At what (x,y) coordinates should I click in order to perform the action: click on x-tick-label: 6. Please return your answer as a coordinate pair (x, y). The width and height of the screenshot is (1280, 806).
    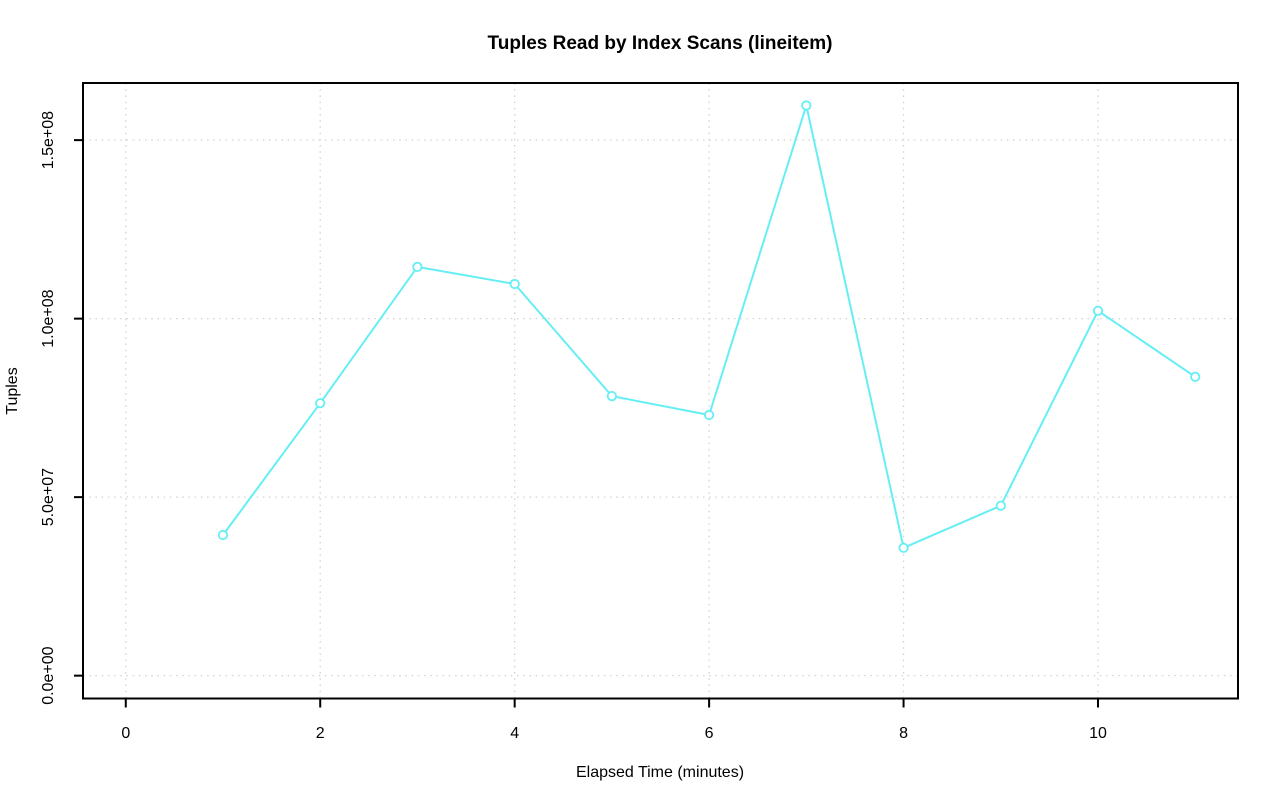
    Looking at the image, I should click on (709, 733).